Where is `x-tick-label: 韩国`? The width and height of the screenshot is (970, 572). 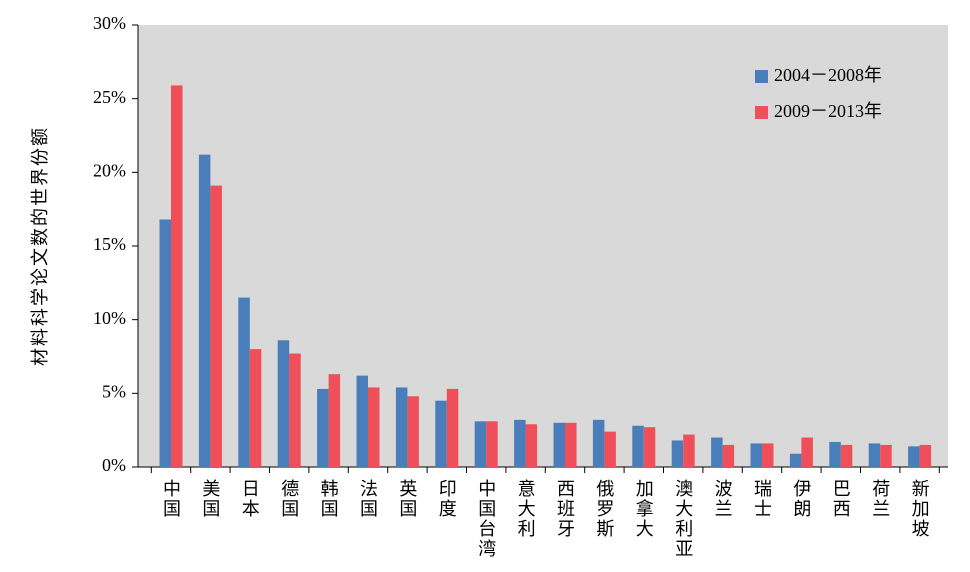
x-tick-label: 韩国 is located at coordinates (329, 499).